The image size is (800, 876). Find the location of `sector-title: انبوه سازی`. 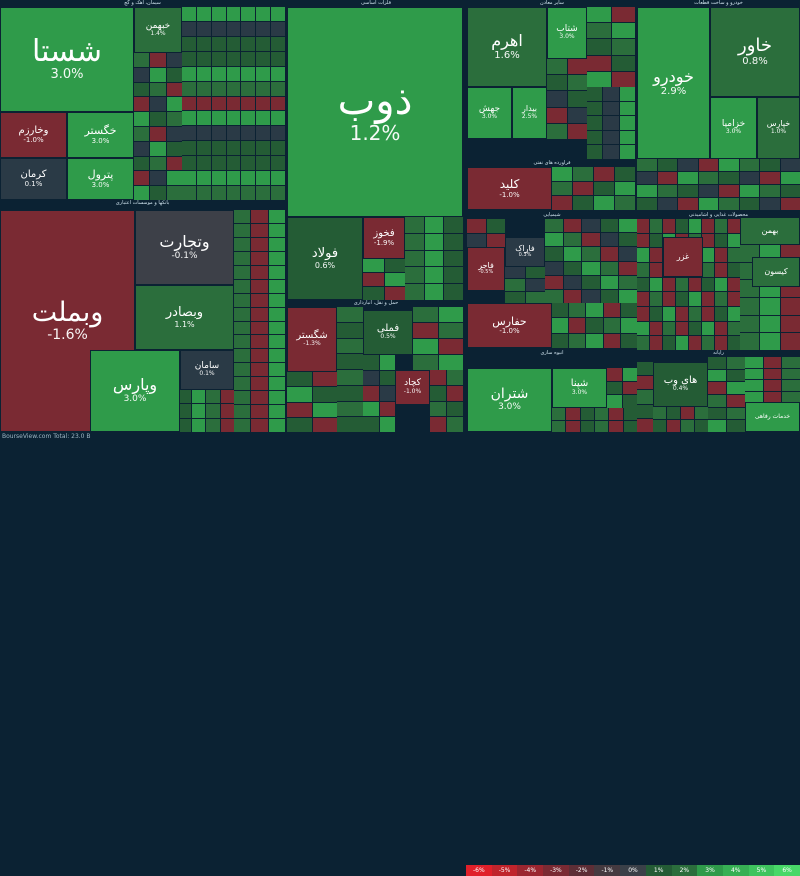

sector-title: انبوه سازی is located at coordinates (552, 353).